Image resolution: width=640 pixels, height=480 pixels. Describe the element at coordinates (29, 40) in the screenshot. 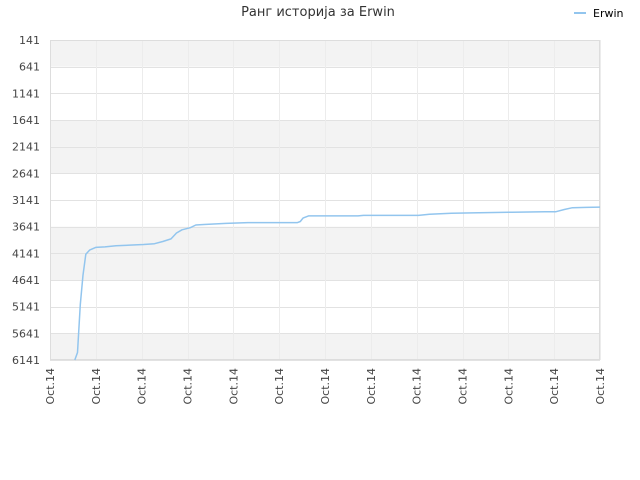

I see `y-tick-label: 141` at that location.